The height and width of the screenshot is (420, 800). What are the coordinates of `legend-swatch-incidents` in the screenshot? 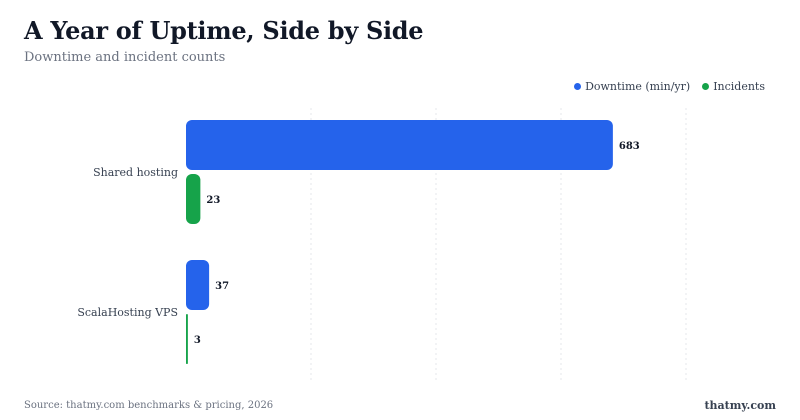 It's located at (706, 86).